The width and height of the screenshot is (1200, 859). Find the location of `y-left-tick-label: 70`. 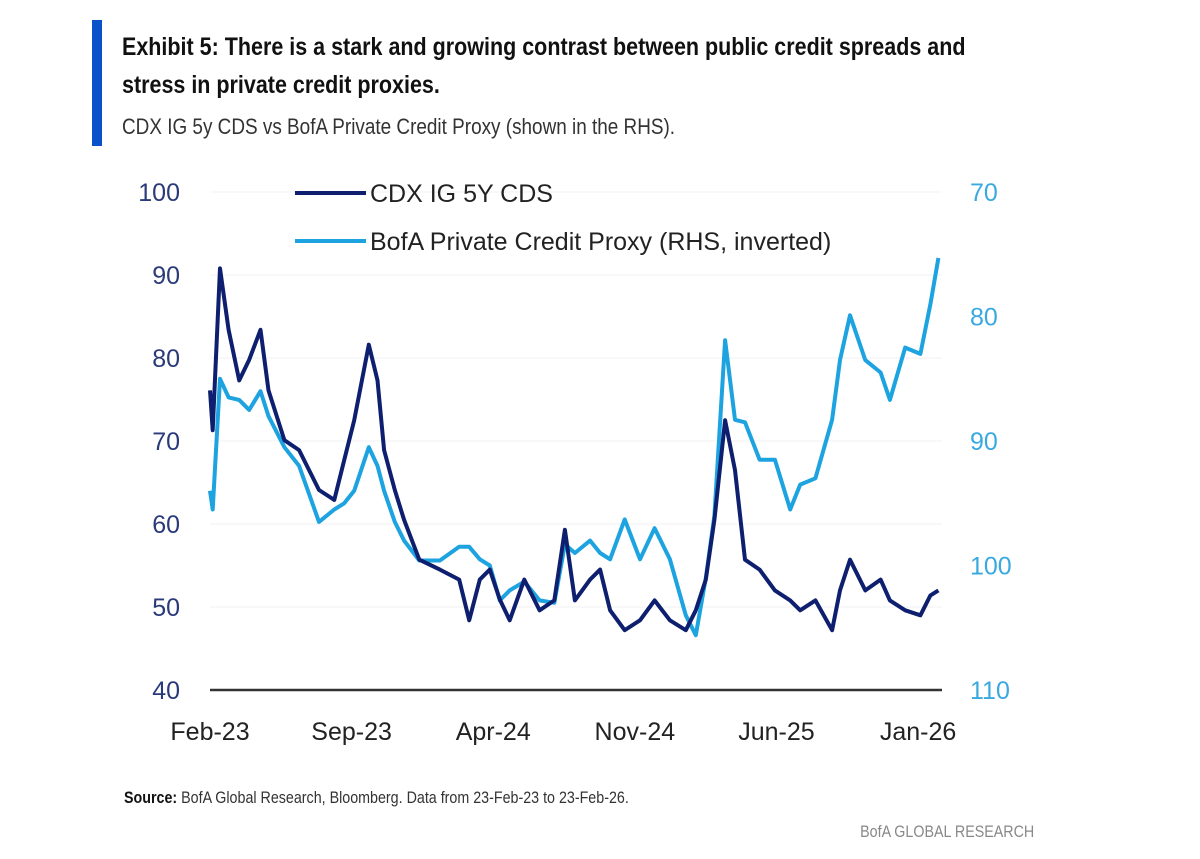

y-left-tick-label: 70 is located at coordinates (166, 442).